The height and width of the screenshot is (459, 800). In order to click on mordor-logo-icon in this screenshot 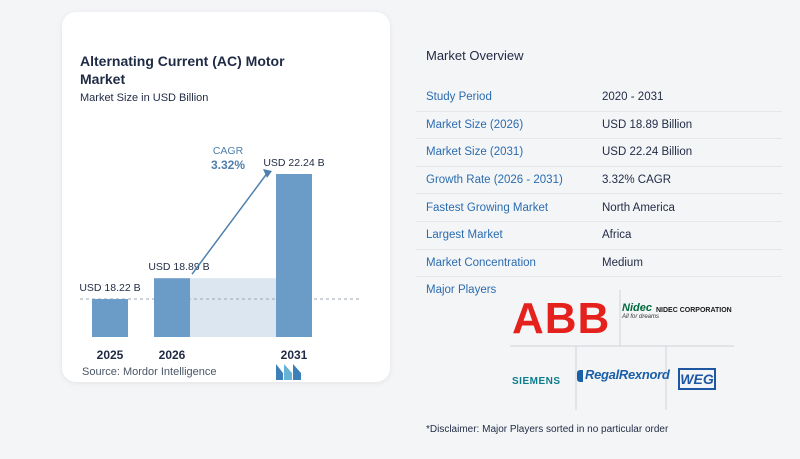, I will do `click(288, 372)`.